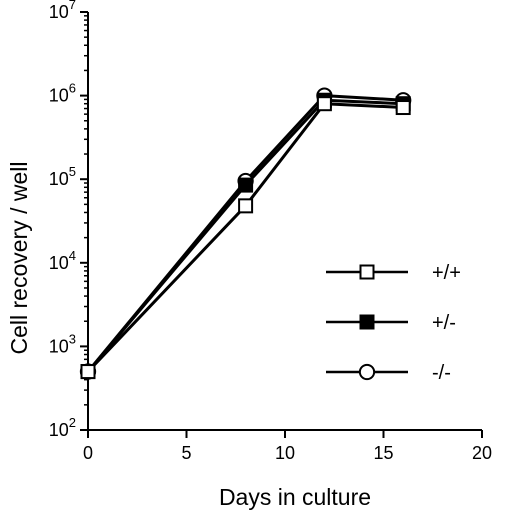 This screenshot has height=522, width=520. Describe the element at coordinates (383, 453) in the screenshot. I see `x-tick-label: 15` at that location.